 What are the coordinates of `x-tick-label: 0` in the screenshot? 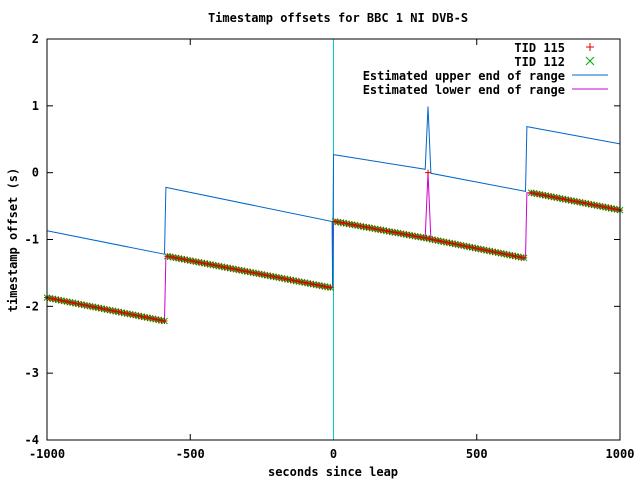 It's located at (333, 454).